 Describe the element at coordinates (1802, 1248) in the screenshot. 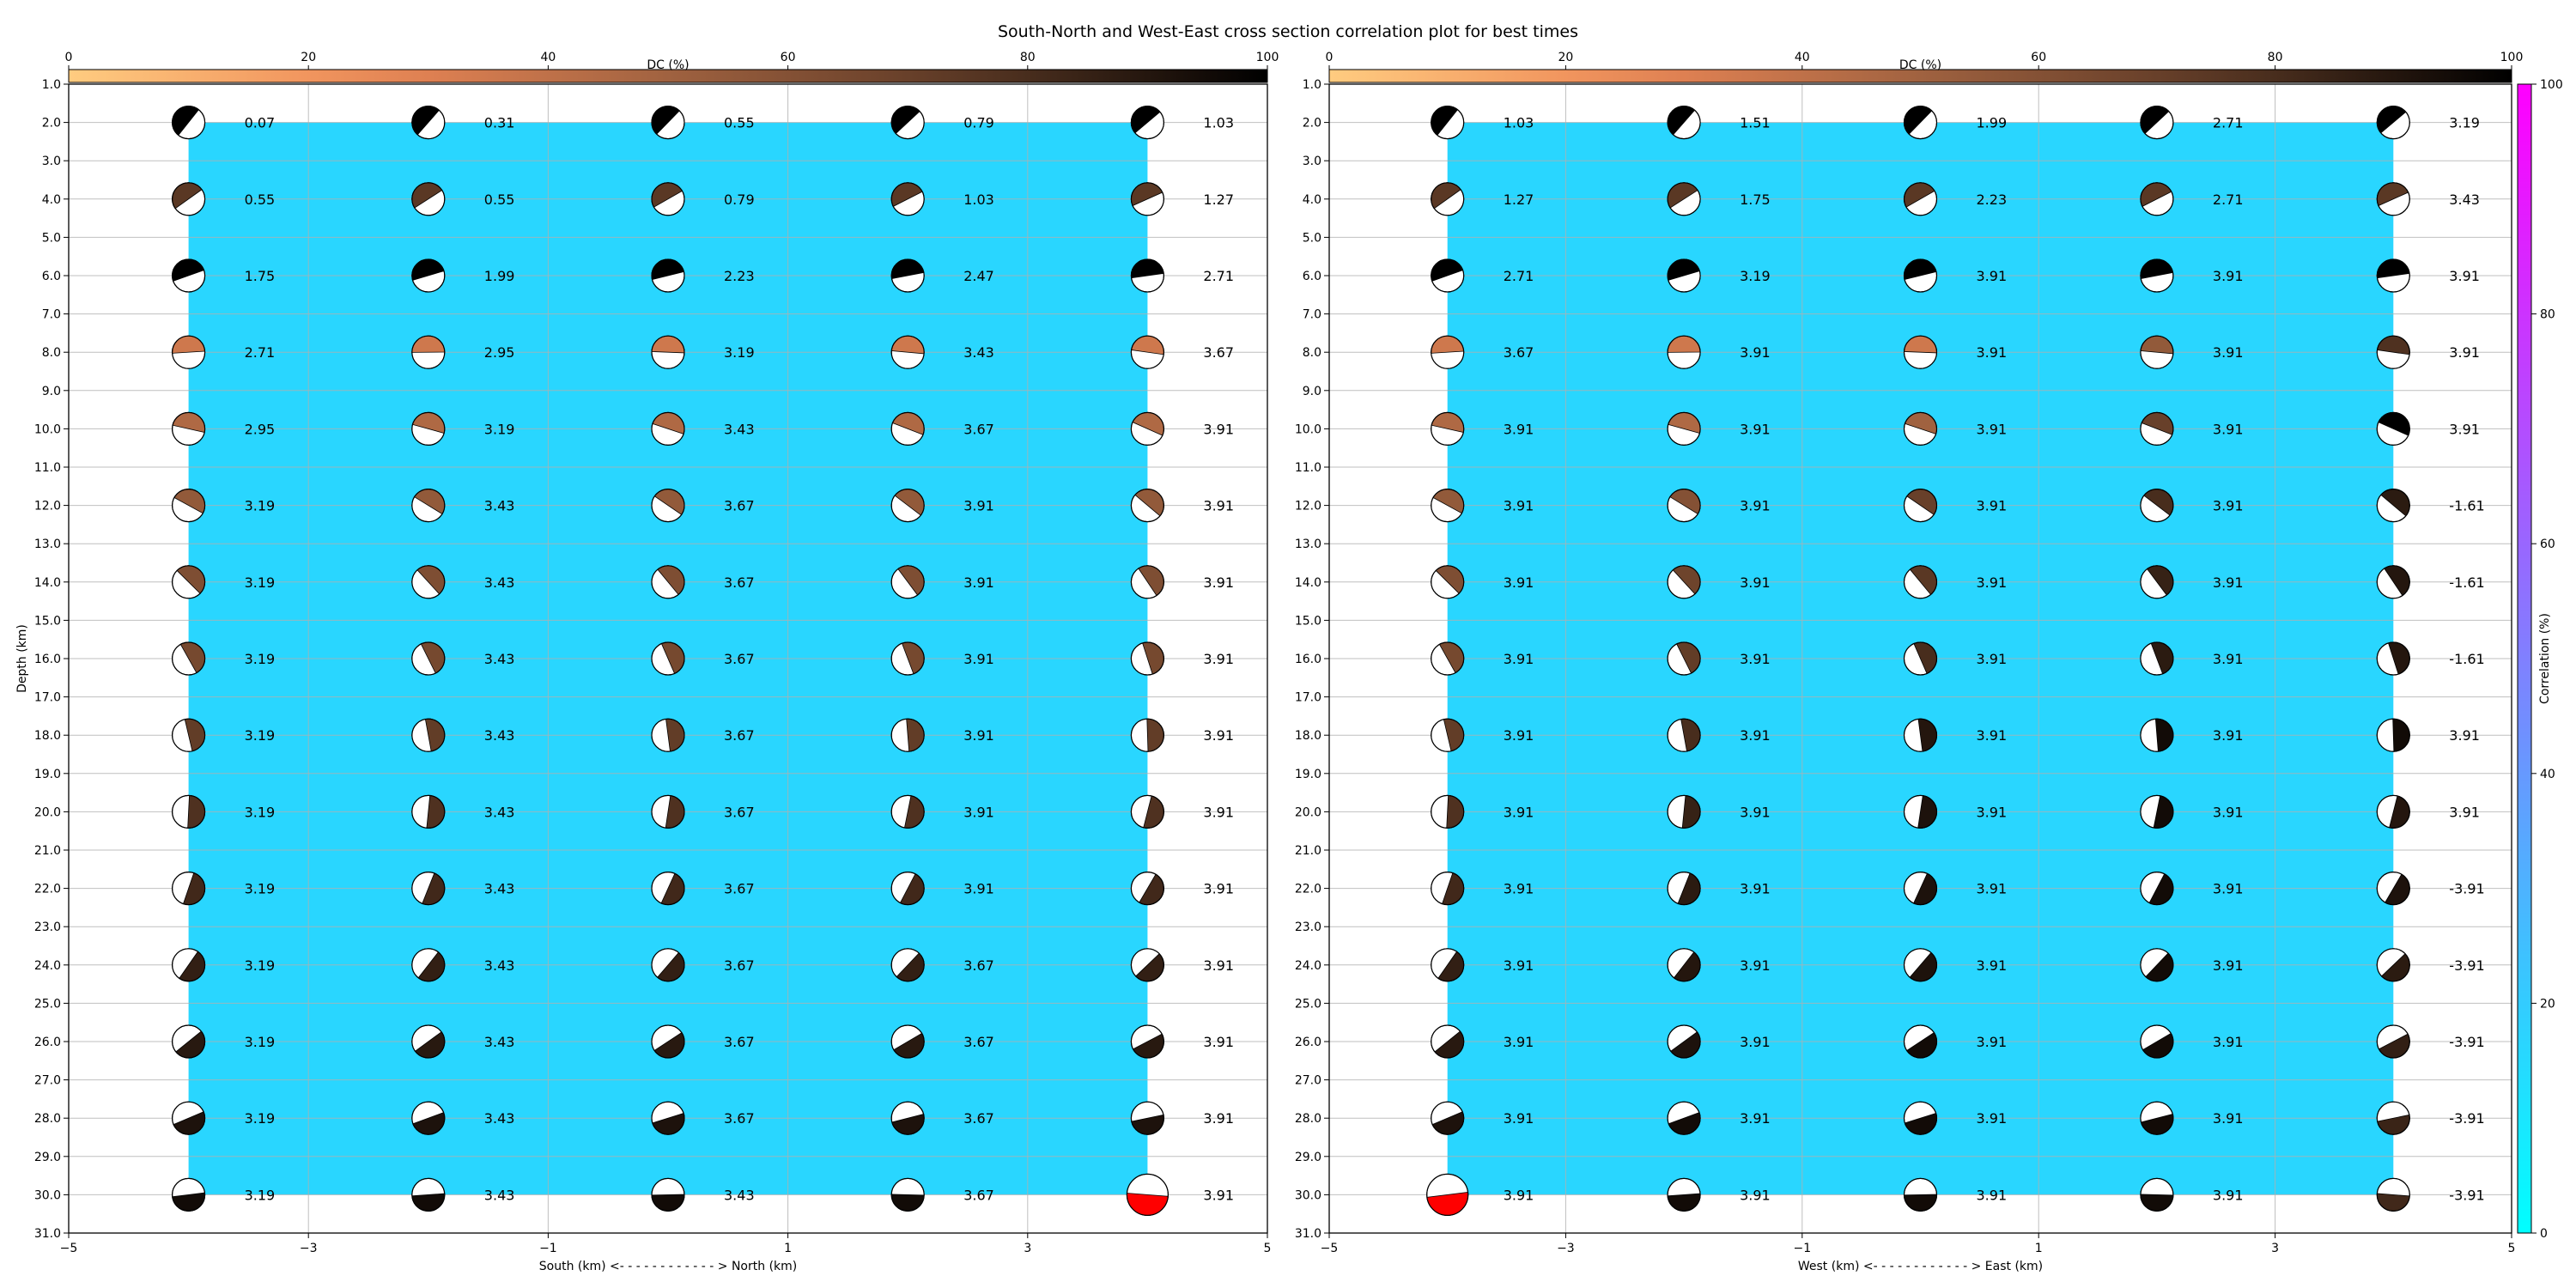

I see `x-tick-label: −1` at that location.